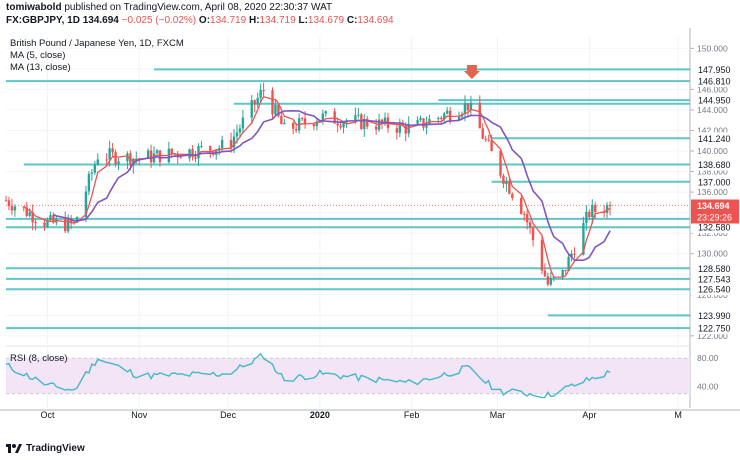 This screenshot has height=460, width=740. What do you see at coordinates (55, 448) in the screenshot?
I see `tradingview-brand: TradingView` at bounding box center [55, 448].